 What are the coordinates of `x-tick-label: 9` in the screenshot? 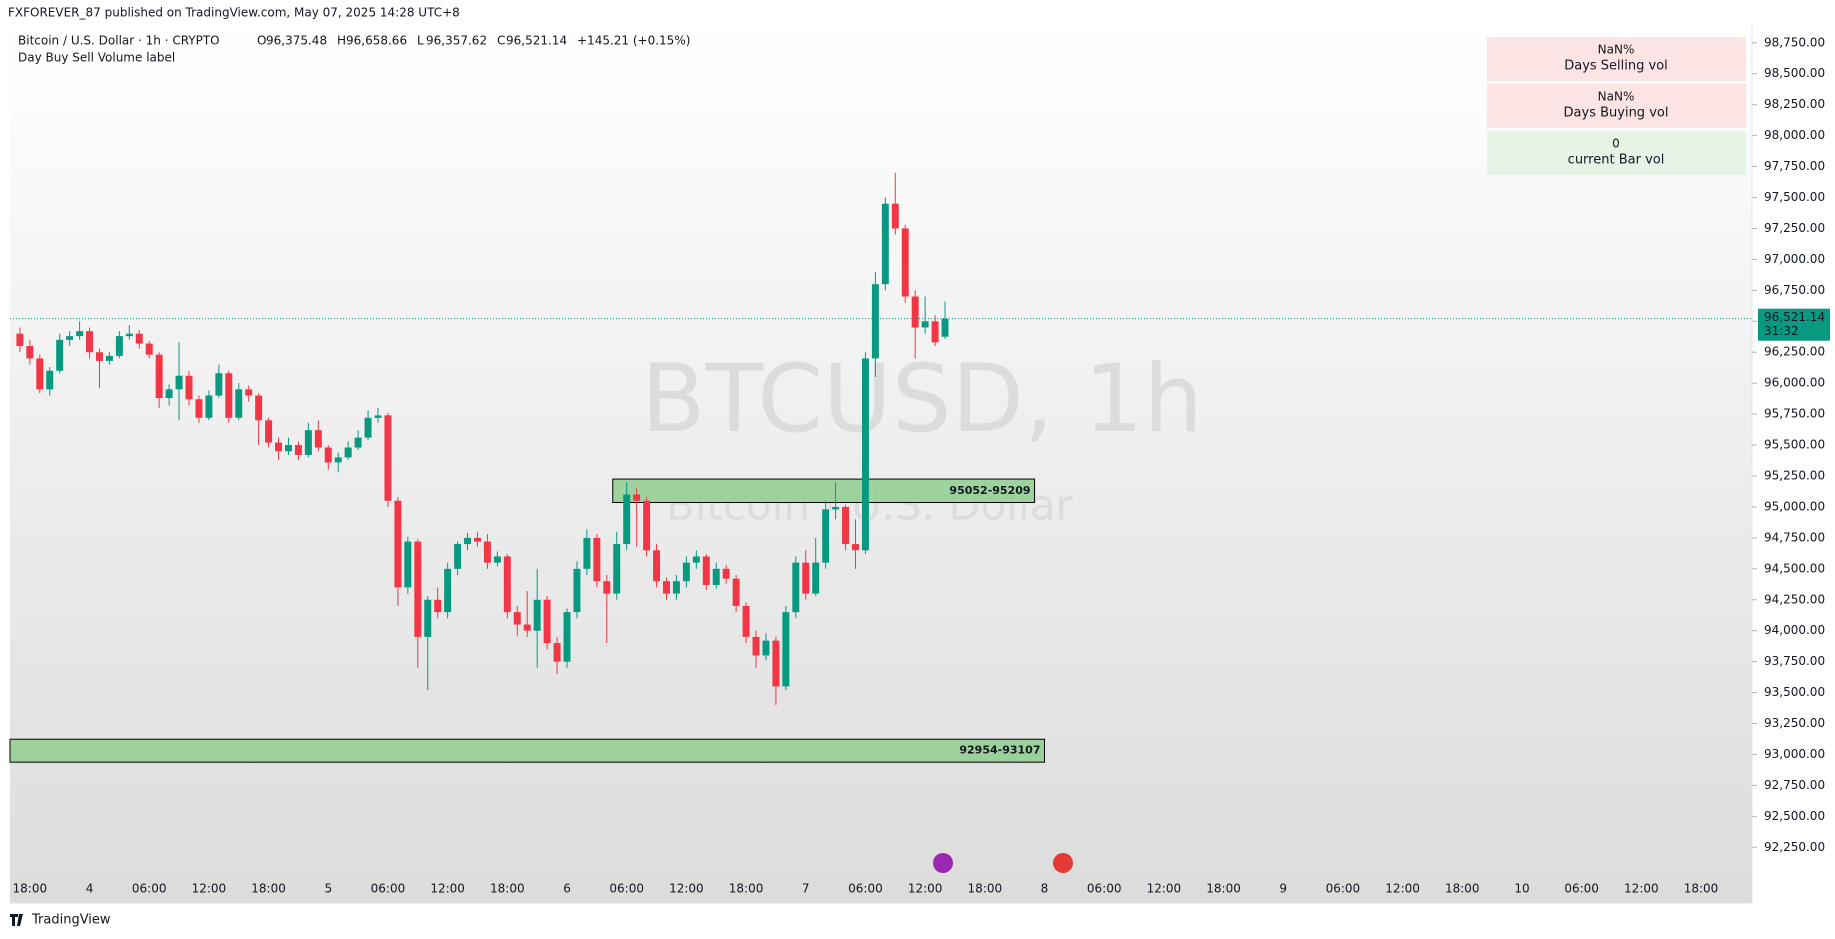 It's located at (1283, 889).